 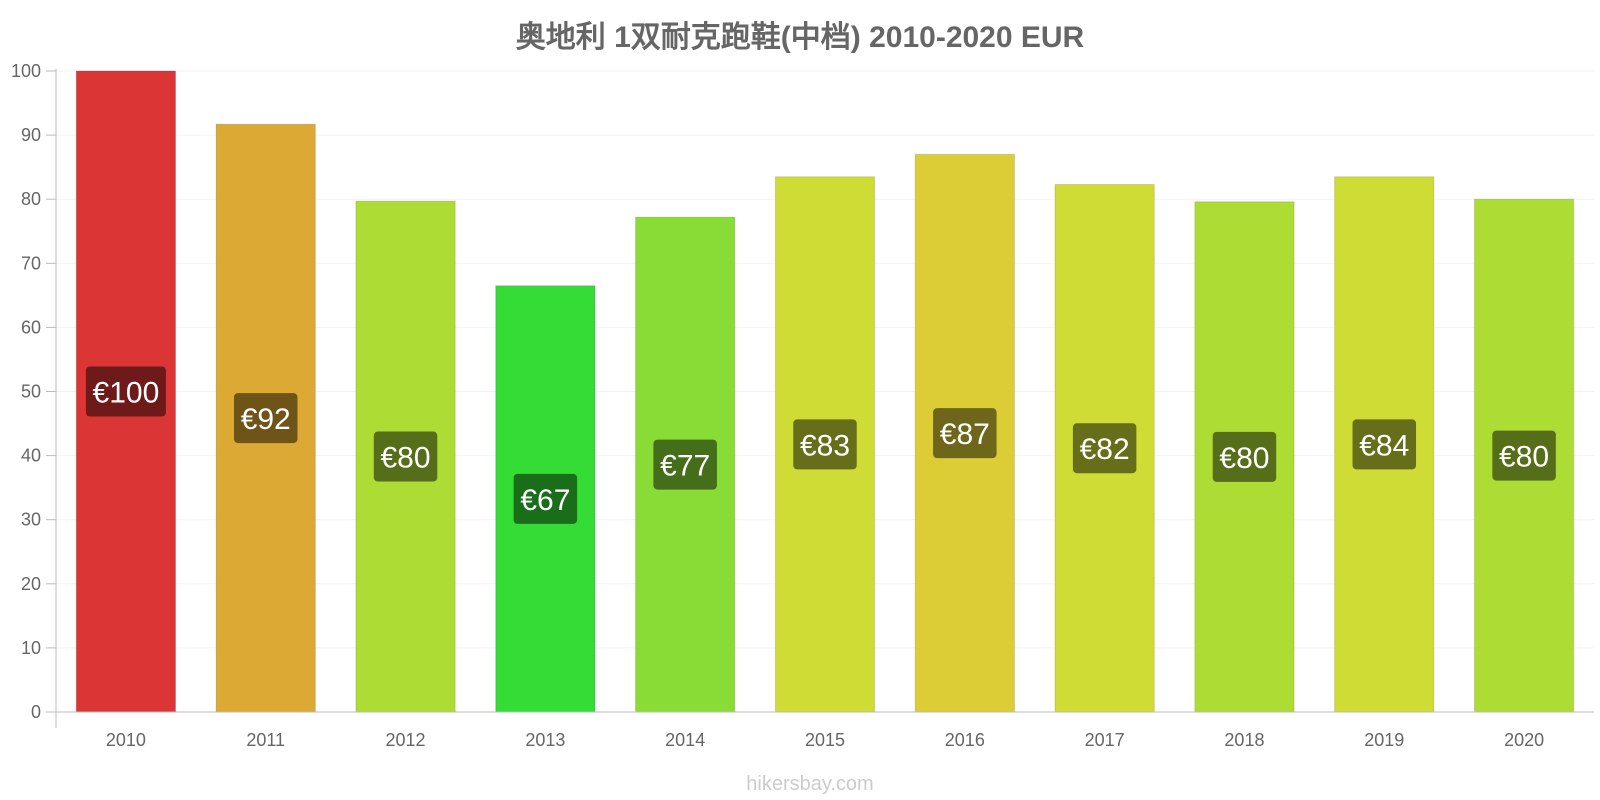 I want to click on x-tick-label: 2017, so click(x=1105, y=740).